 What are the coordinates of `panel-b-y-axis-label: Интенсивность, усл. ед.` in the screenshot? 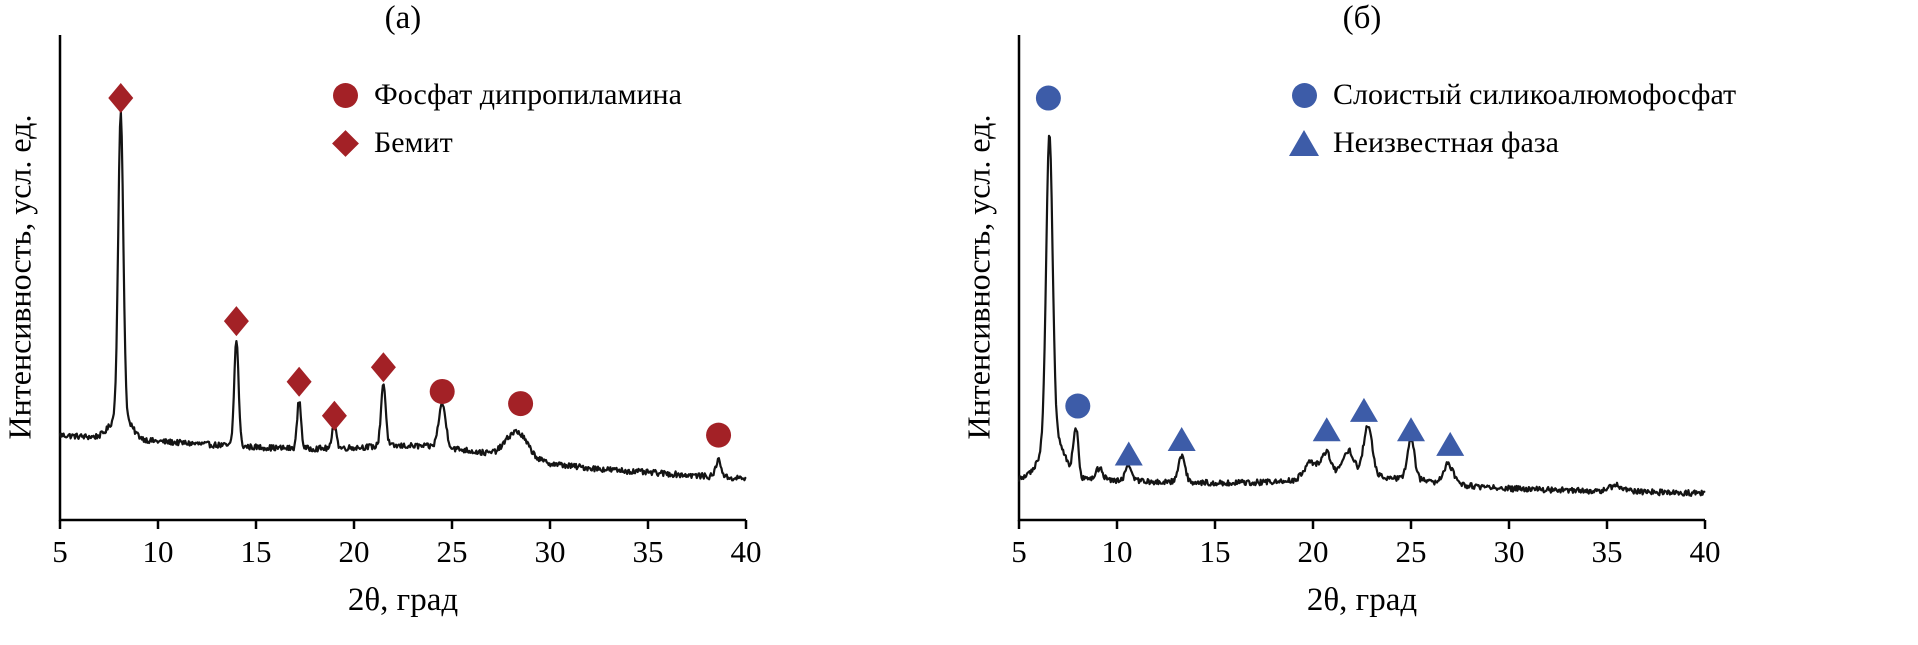 It's located at (978, 277).